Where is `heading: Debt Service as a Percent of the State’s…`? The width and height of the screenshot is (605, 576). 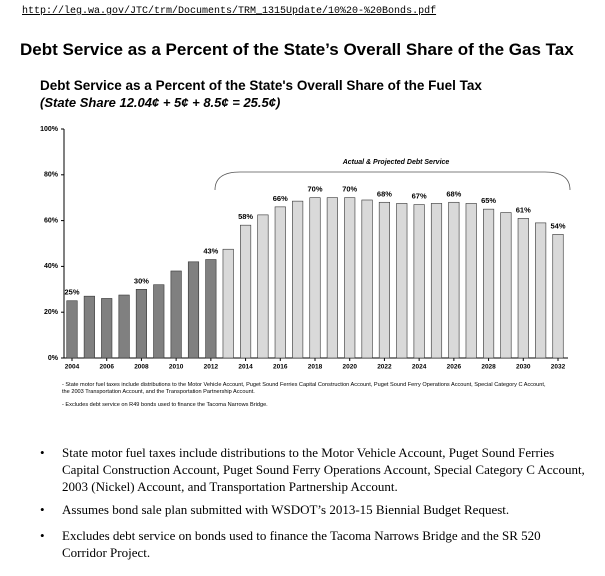 heading: Debt Service as a Percent of the State’s… is located at coordinates (297, 49).